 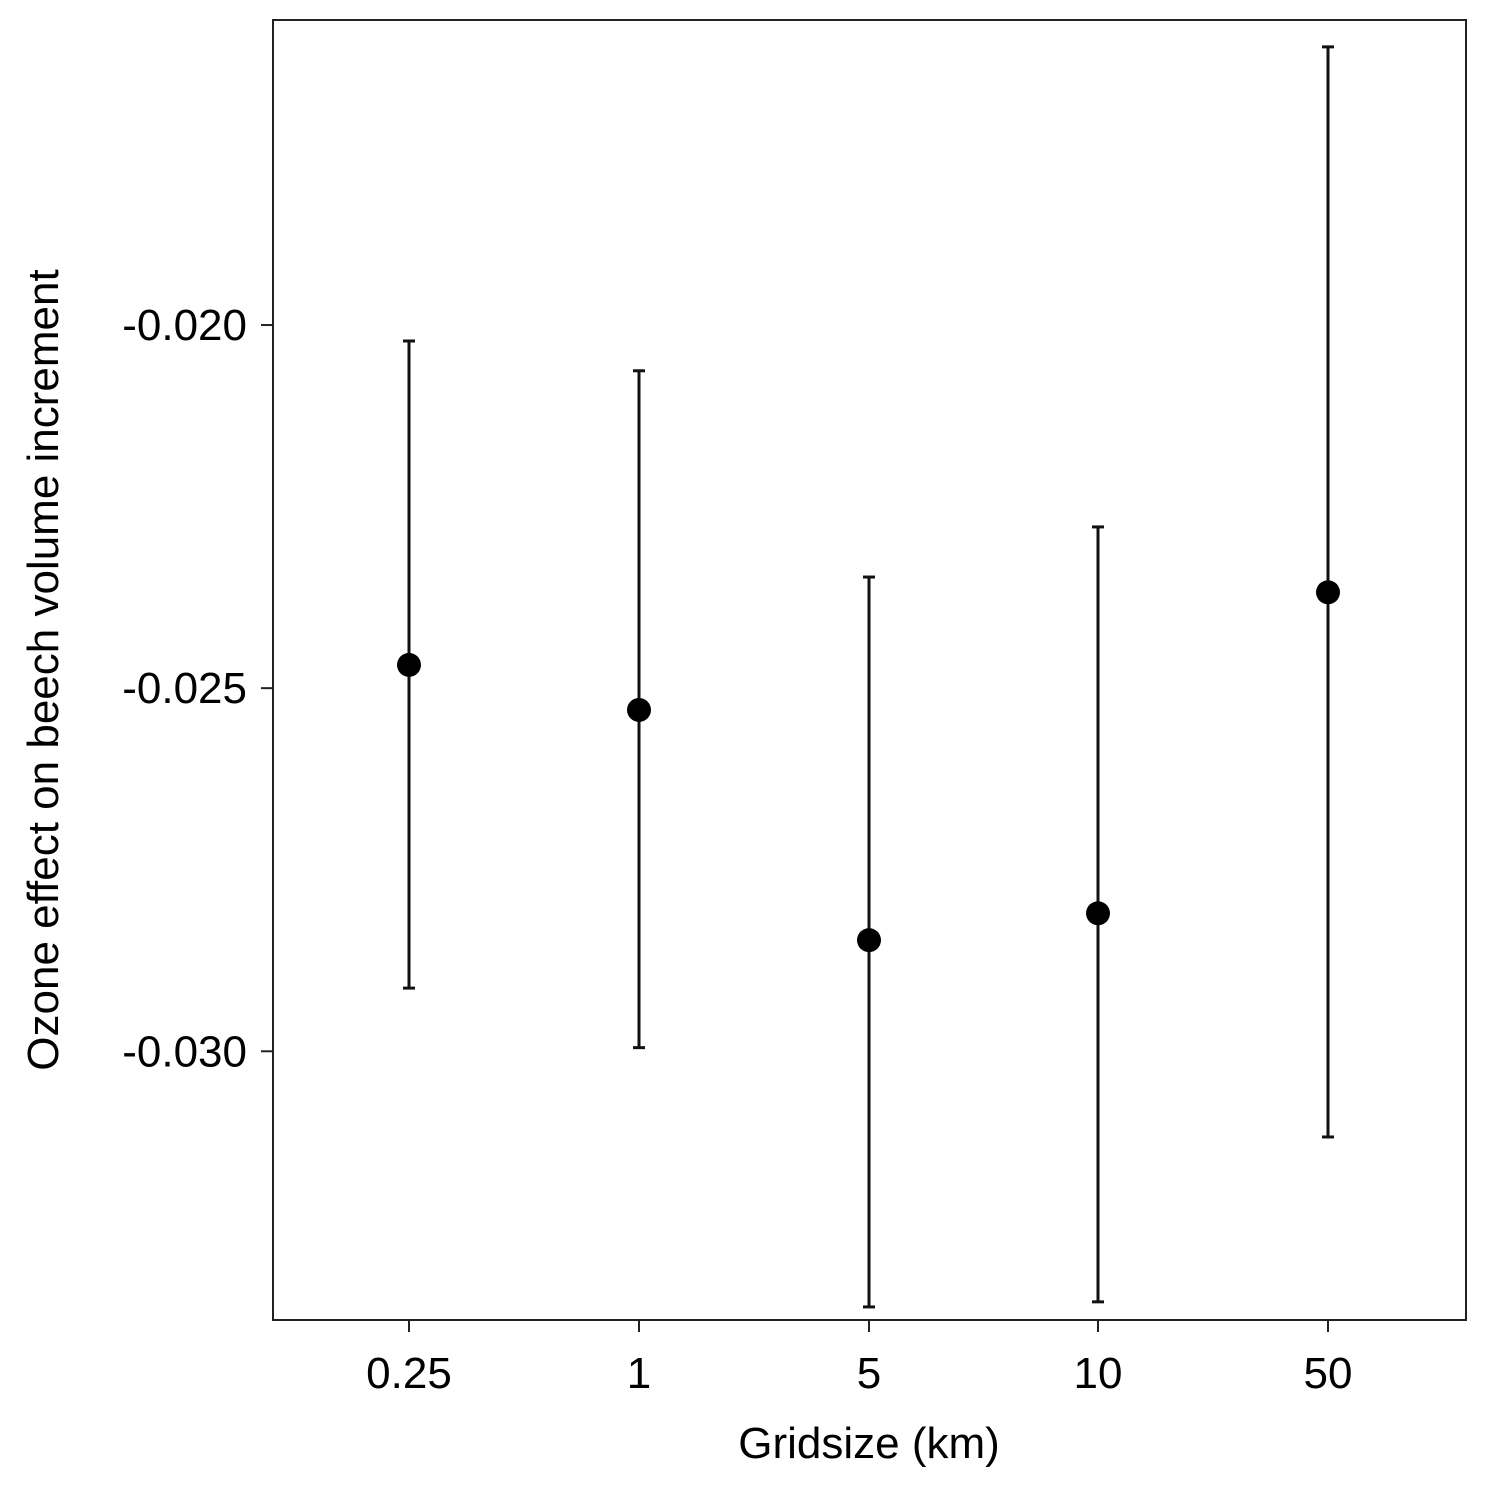 What do you see at coordinates (184, 1051) in the screenshot?
I see `y-tick-label: -0.030` at bounding box center [184, 1051].